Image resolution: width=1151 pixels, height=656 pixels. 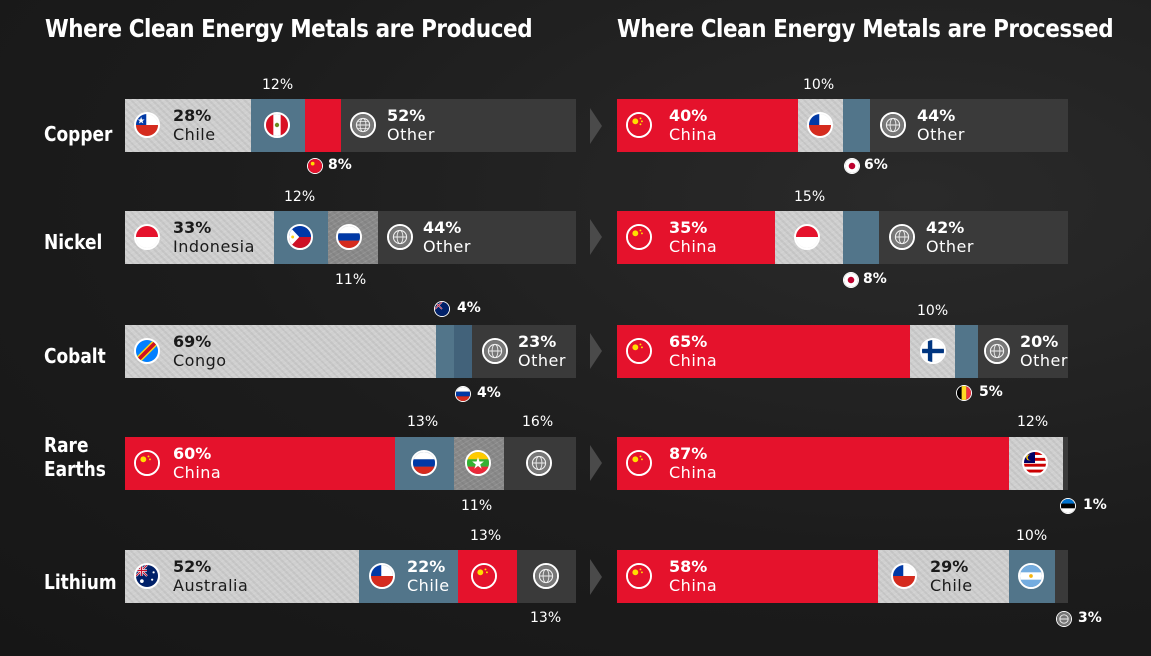 I want to click on copper-processed-label-1: 40% China, so click(x=693, y=125).